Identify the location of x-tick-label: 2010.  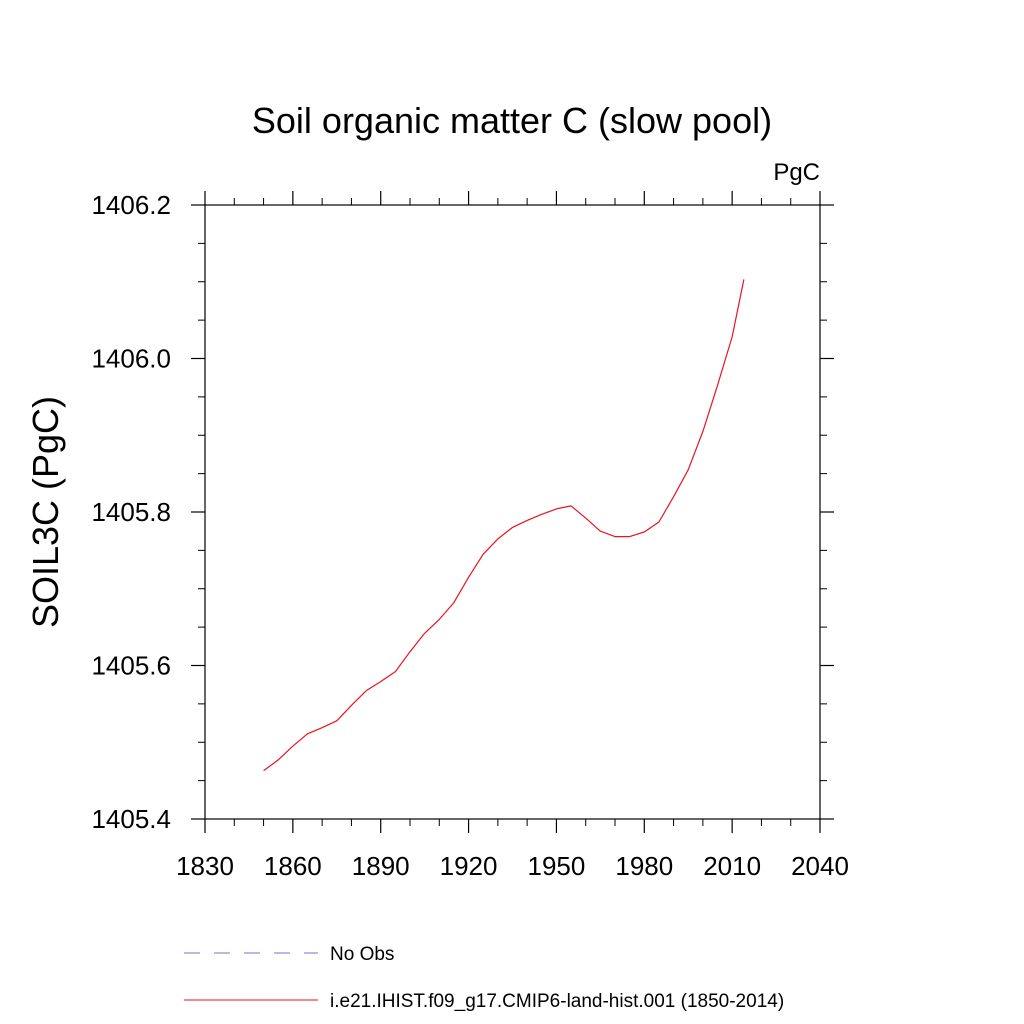
(732, 866).